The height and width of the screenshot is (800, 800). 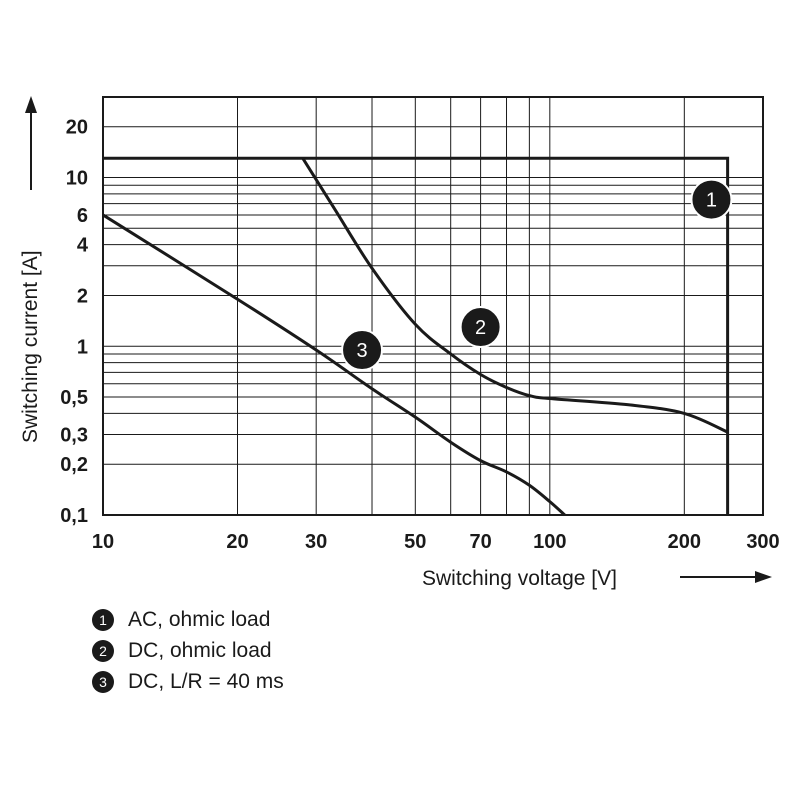 What do you see at coordinates (82, 296) in the screenshot?
I see `y-tick-label: 2` at bounding box center [82, 296].